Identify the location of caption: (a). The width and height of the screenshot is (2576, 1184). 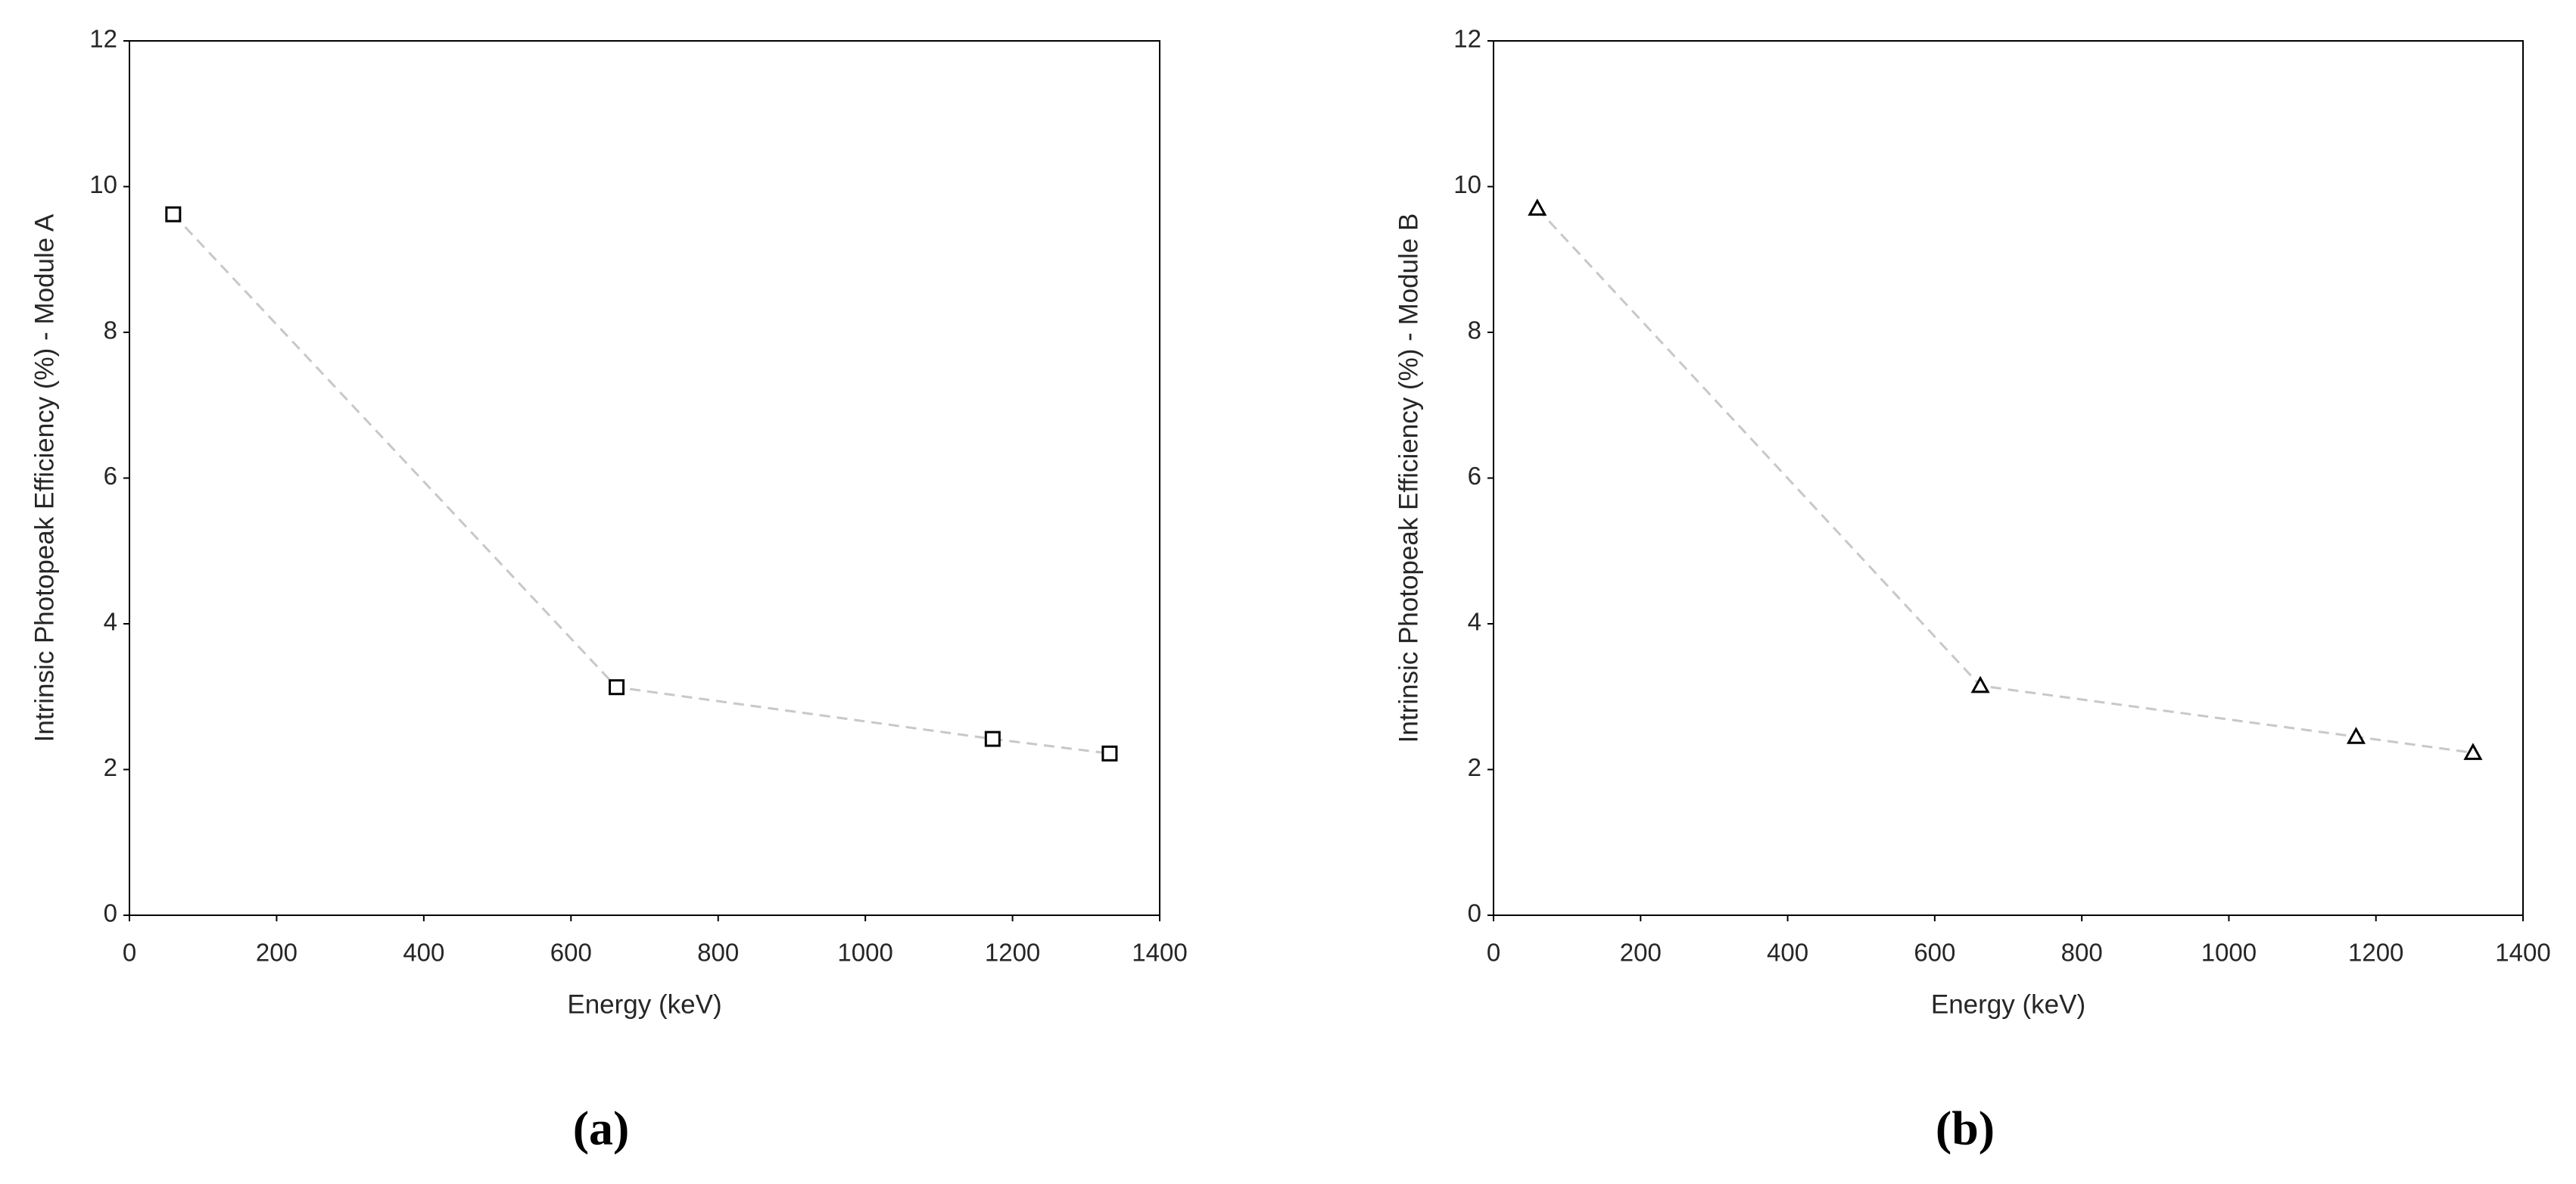
(601, 1128).